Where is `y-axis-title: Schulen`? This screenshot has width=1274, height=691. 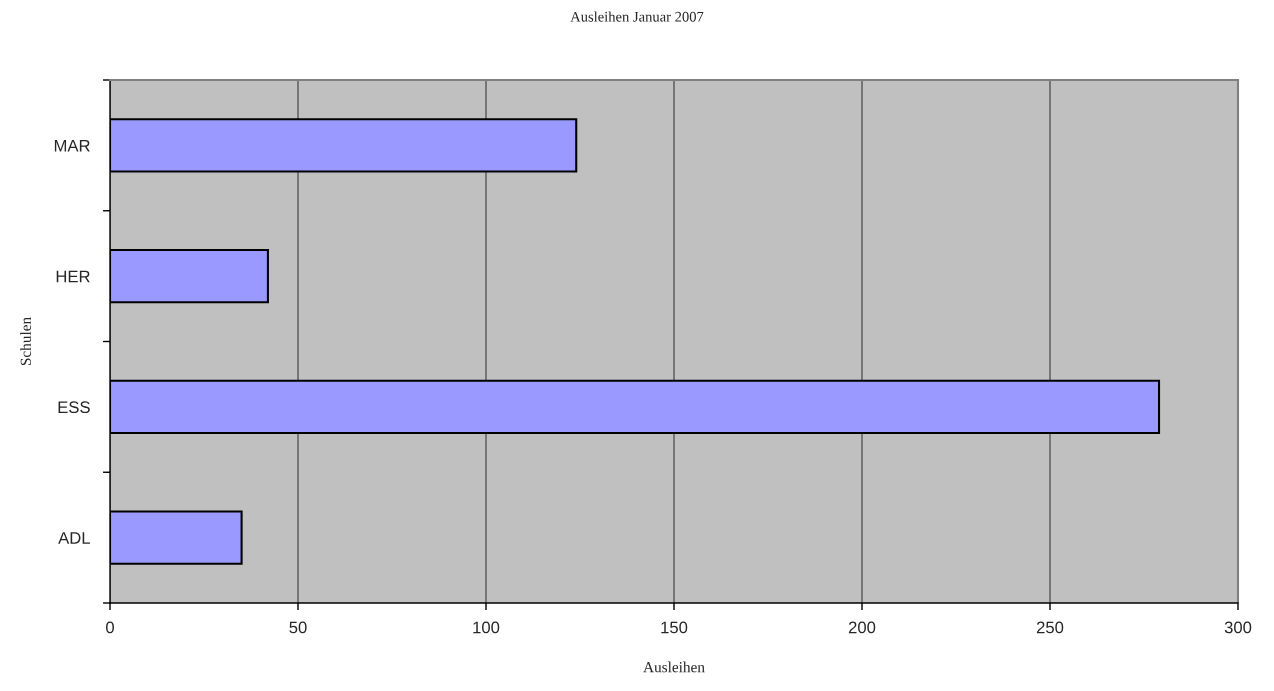
y-axis-title: Schulen is located at coordinates (25, 341).